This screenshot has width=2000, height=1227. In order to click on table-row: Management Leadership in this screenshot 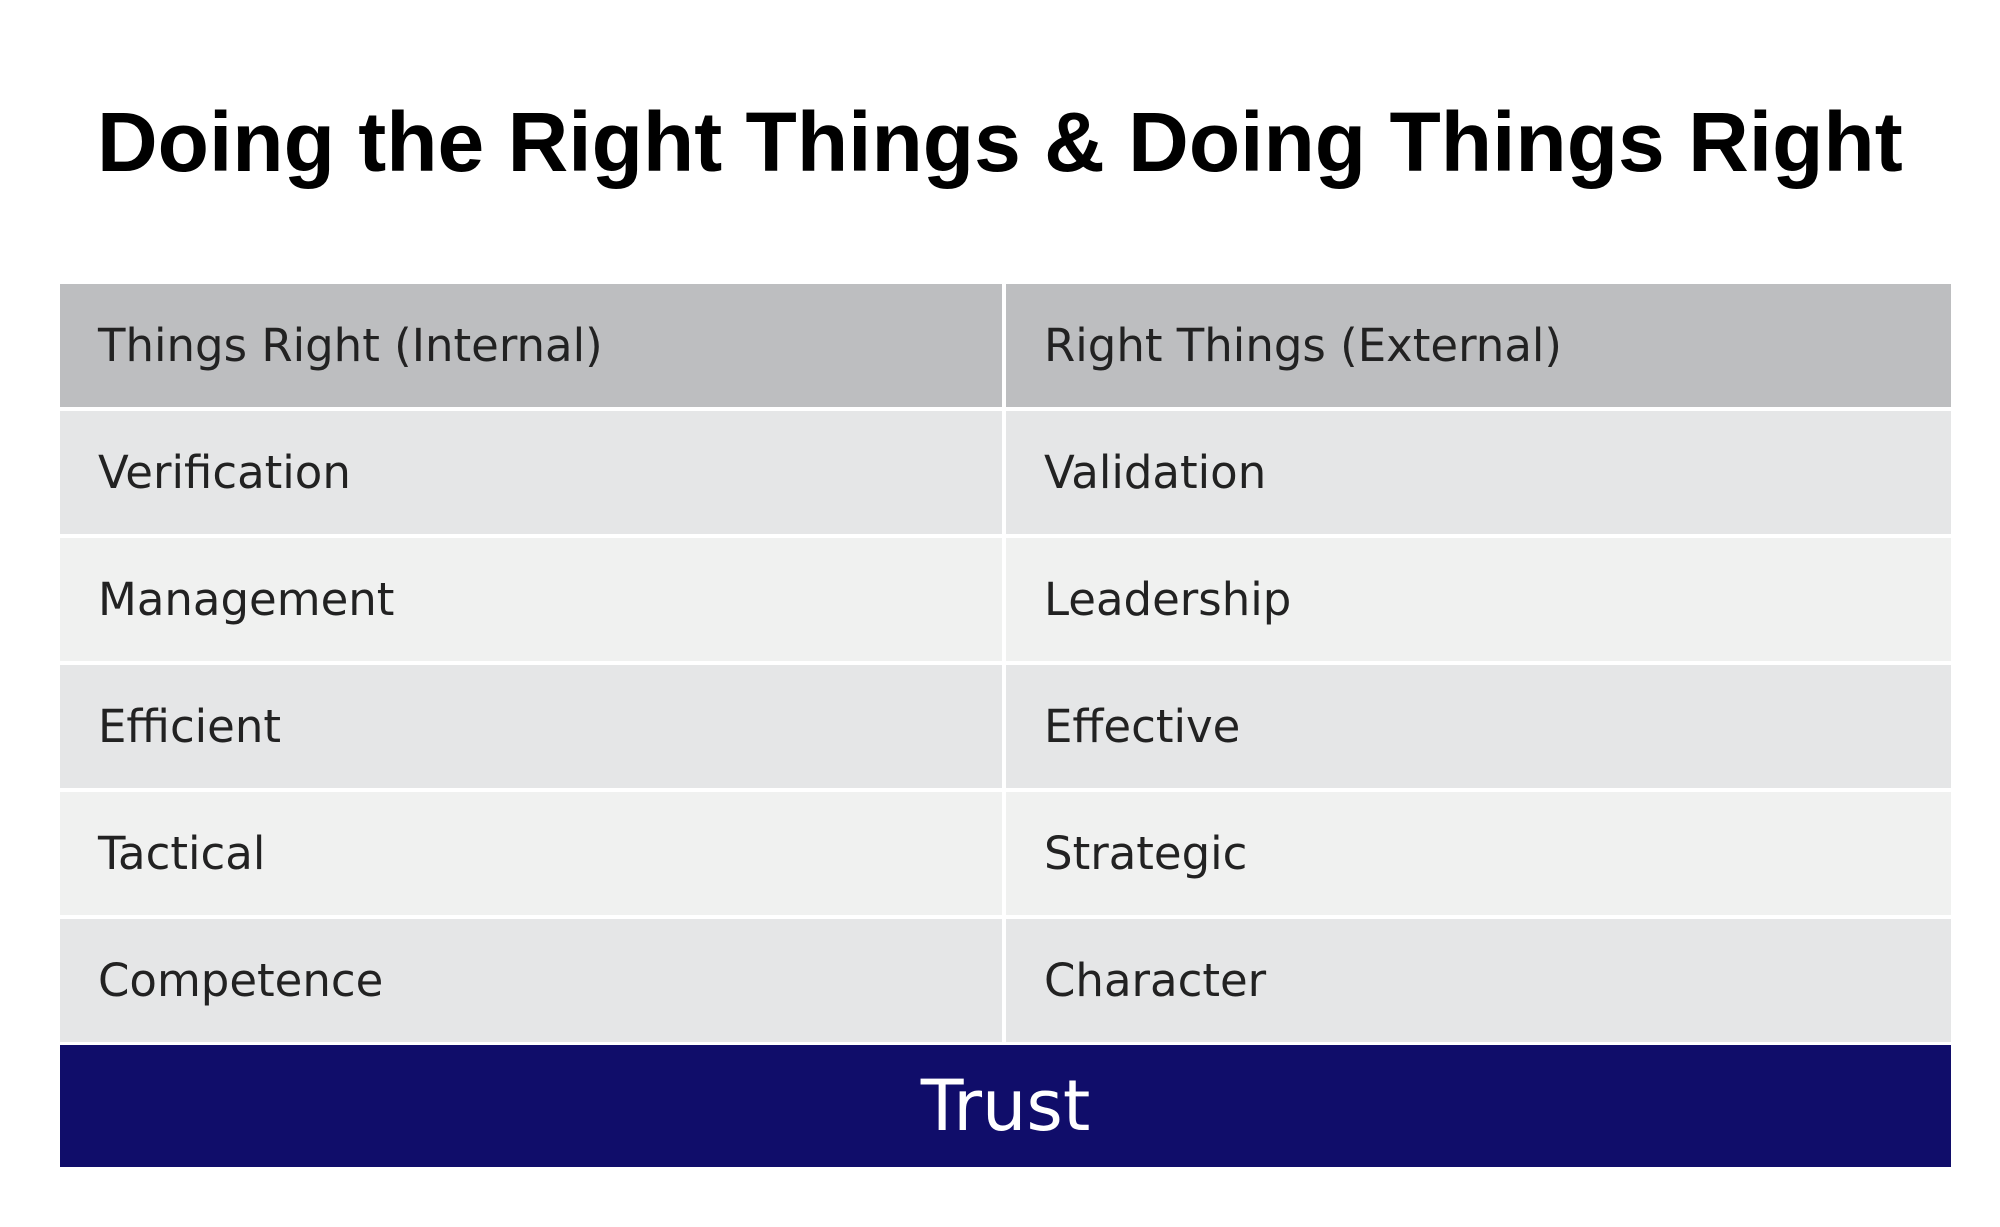, I will do `click(1005, 599)`.